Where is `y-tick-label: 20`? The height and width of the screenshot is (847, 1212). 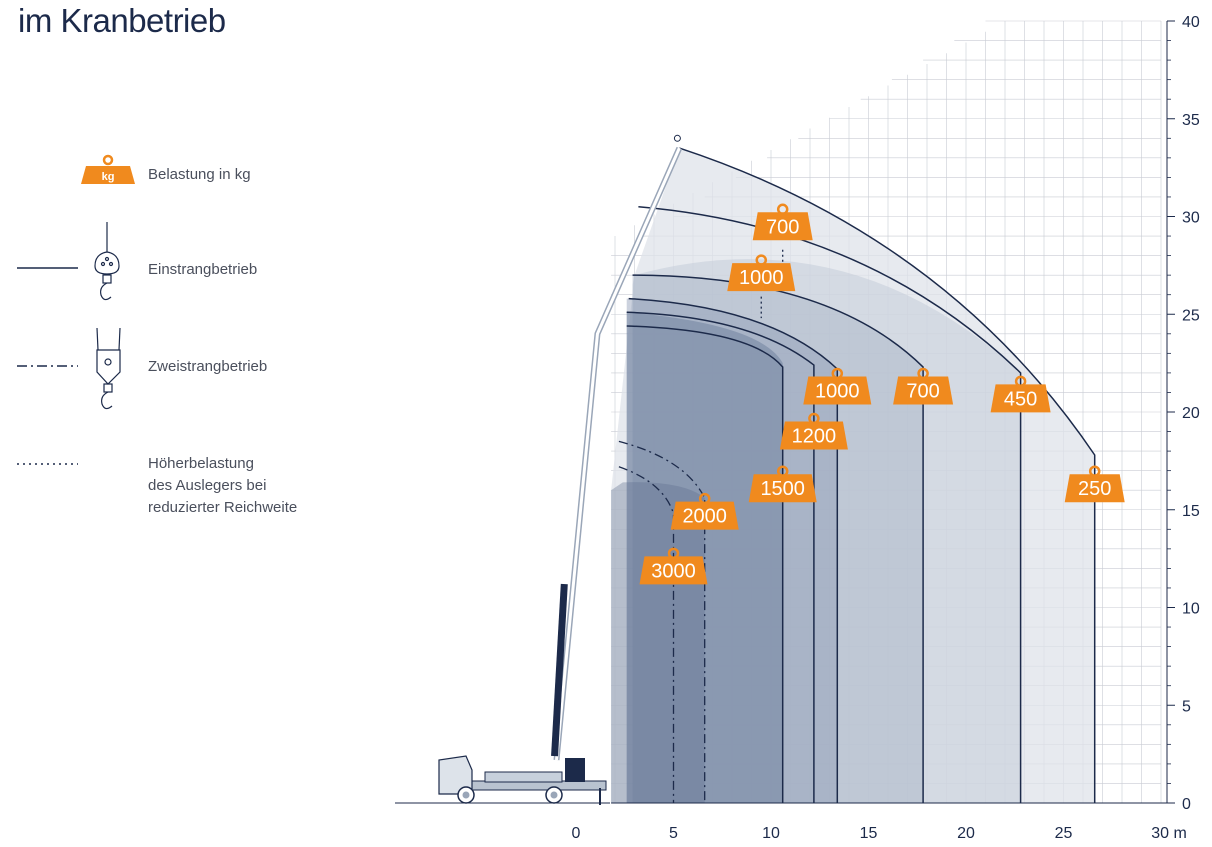
y-tick-label: 20 is located at coordinates (1191, 413).